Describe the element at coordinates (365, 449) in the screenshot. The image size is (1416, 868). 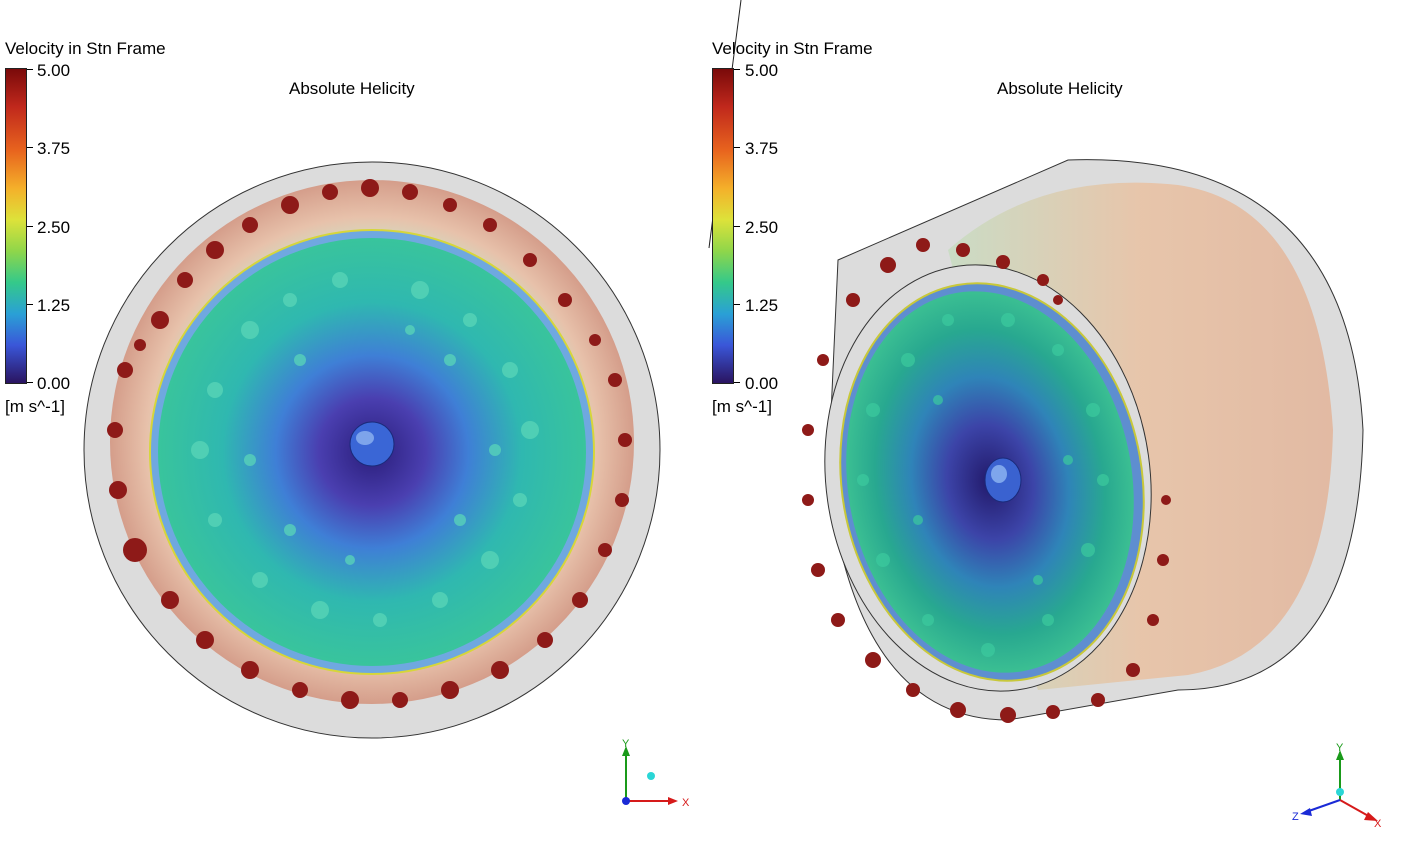
I see `isosurface-texture-left` at that location.